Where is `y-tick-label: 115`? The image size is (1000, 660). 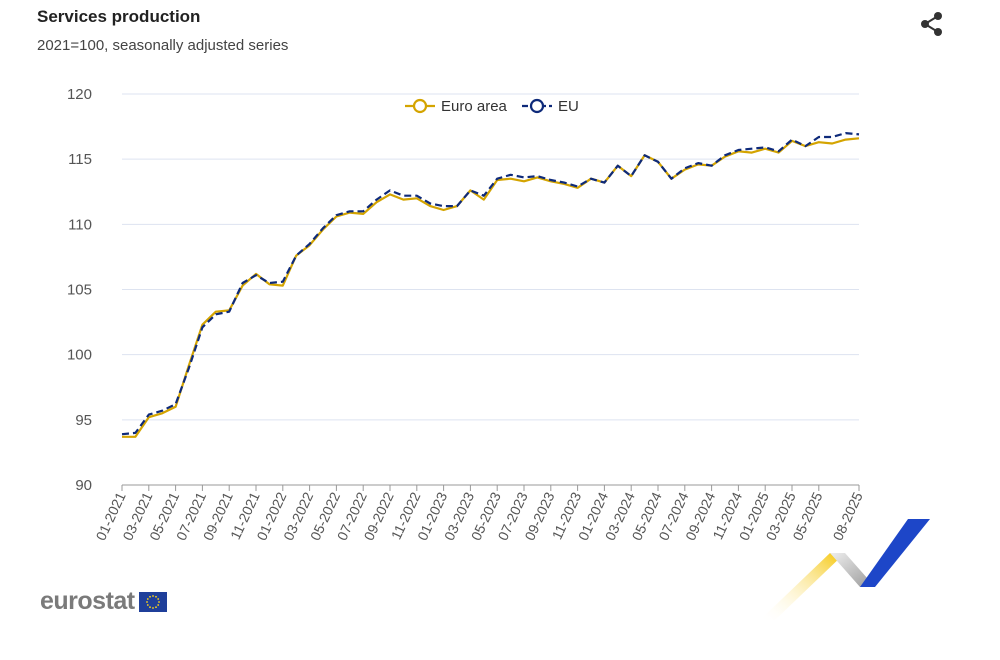
y-tick-label: 115 is located at coordinates (80, 159).